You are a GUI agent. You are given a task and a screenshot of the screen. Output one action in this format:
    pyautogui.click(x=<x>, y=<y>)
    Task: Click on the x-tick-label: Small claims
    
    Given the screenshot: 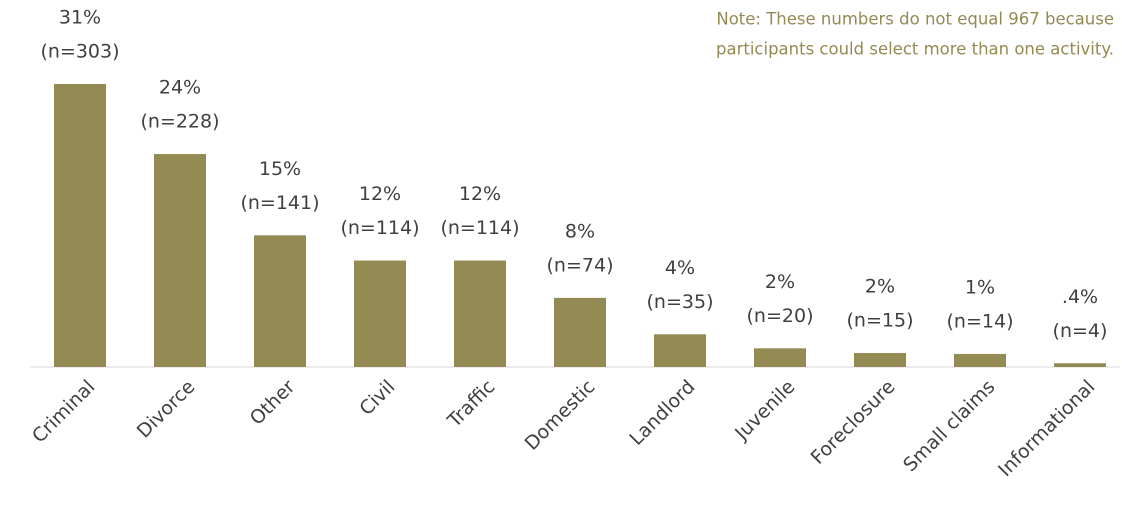 What is the action you would take?
    pyautogui.click(x=949, y=426)
    